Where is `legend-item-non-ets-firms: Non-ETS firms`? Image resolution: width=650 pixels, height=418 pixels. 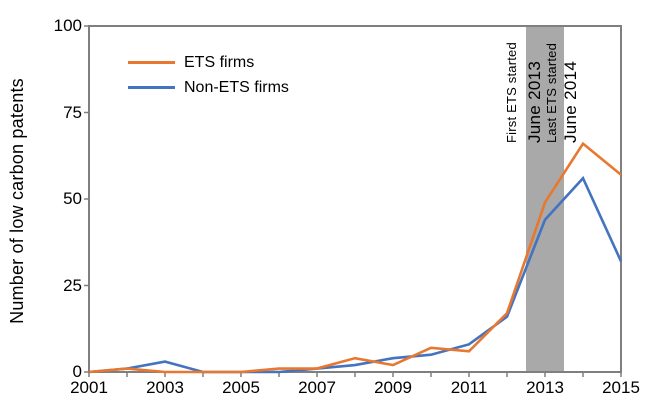
legend-item-non-ets-firms: Non-ETS firms is located at coordinates (208, 87).